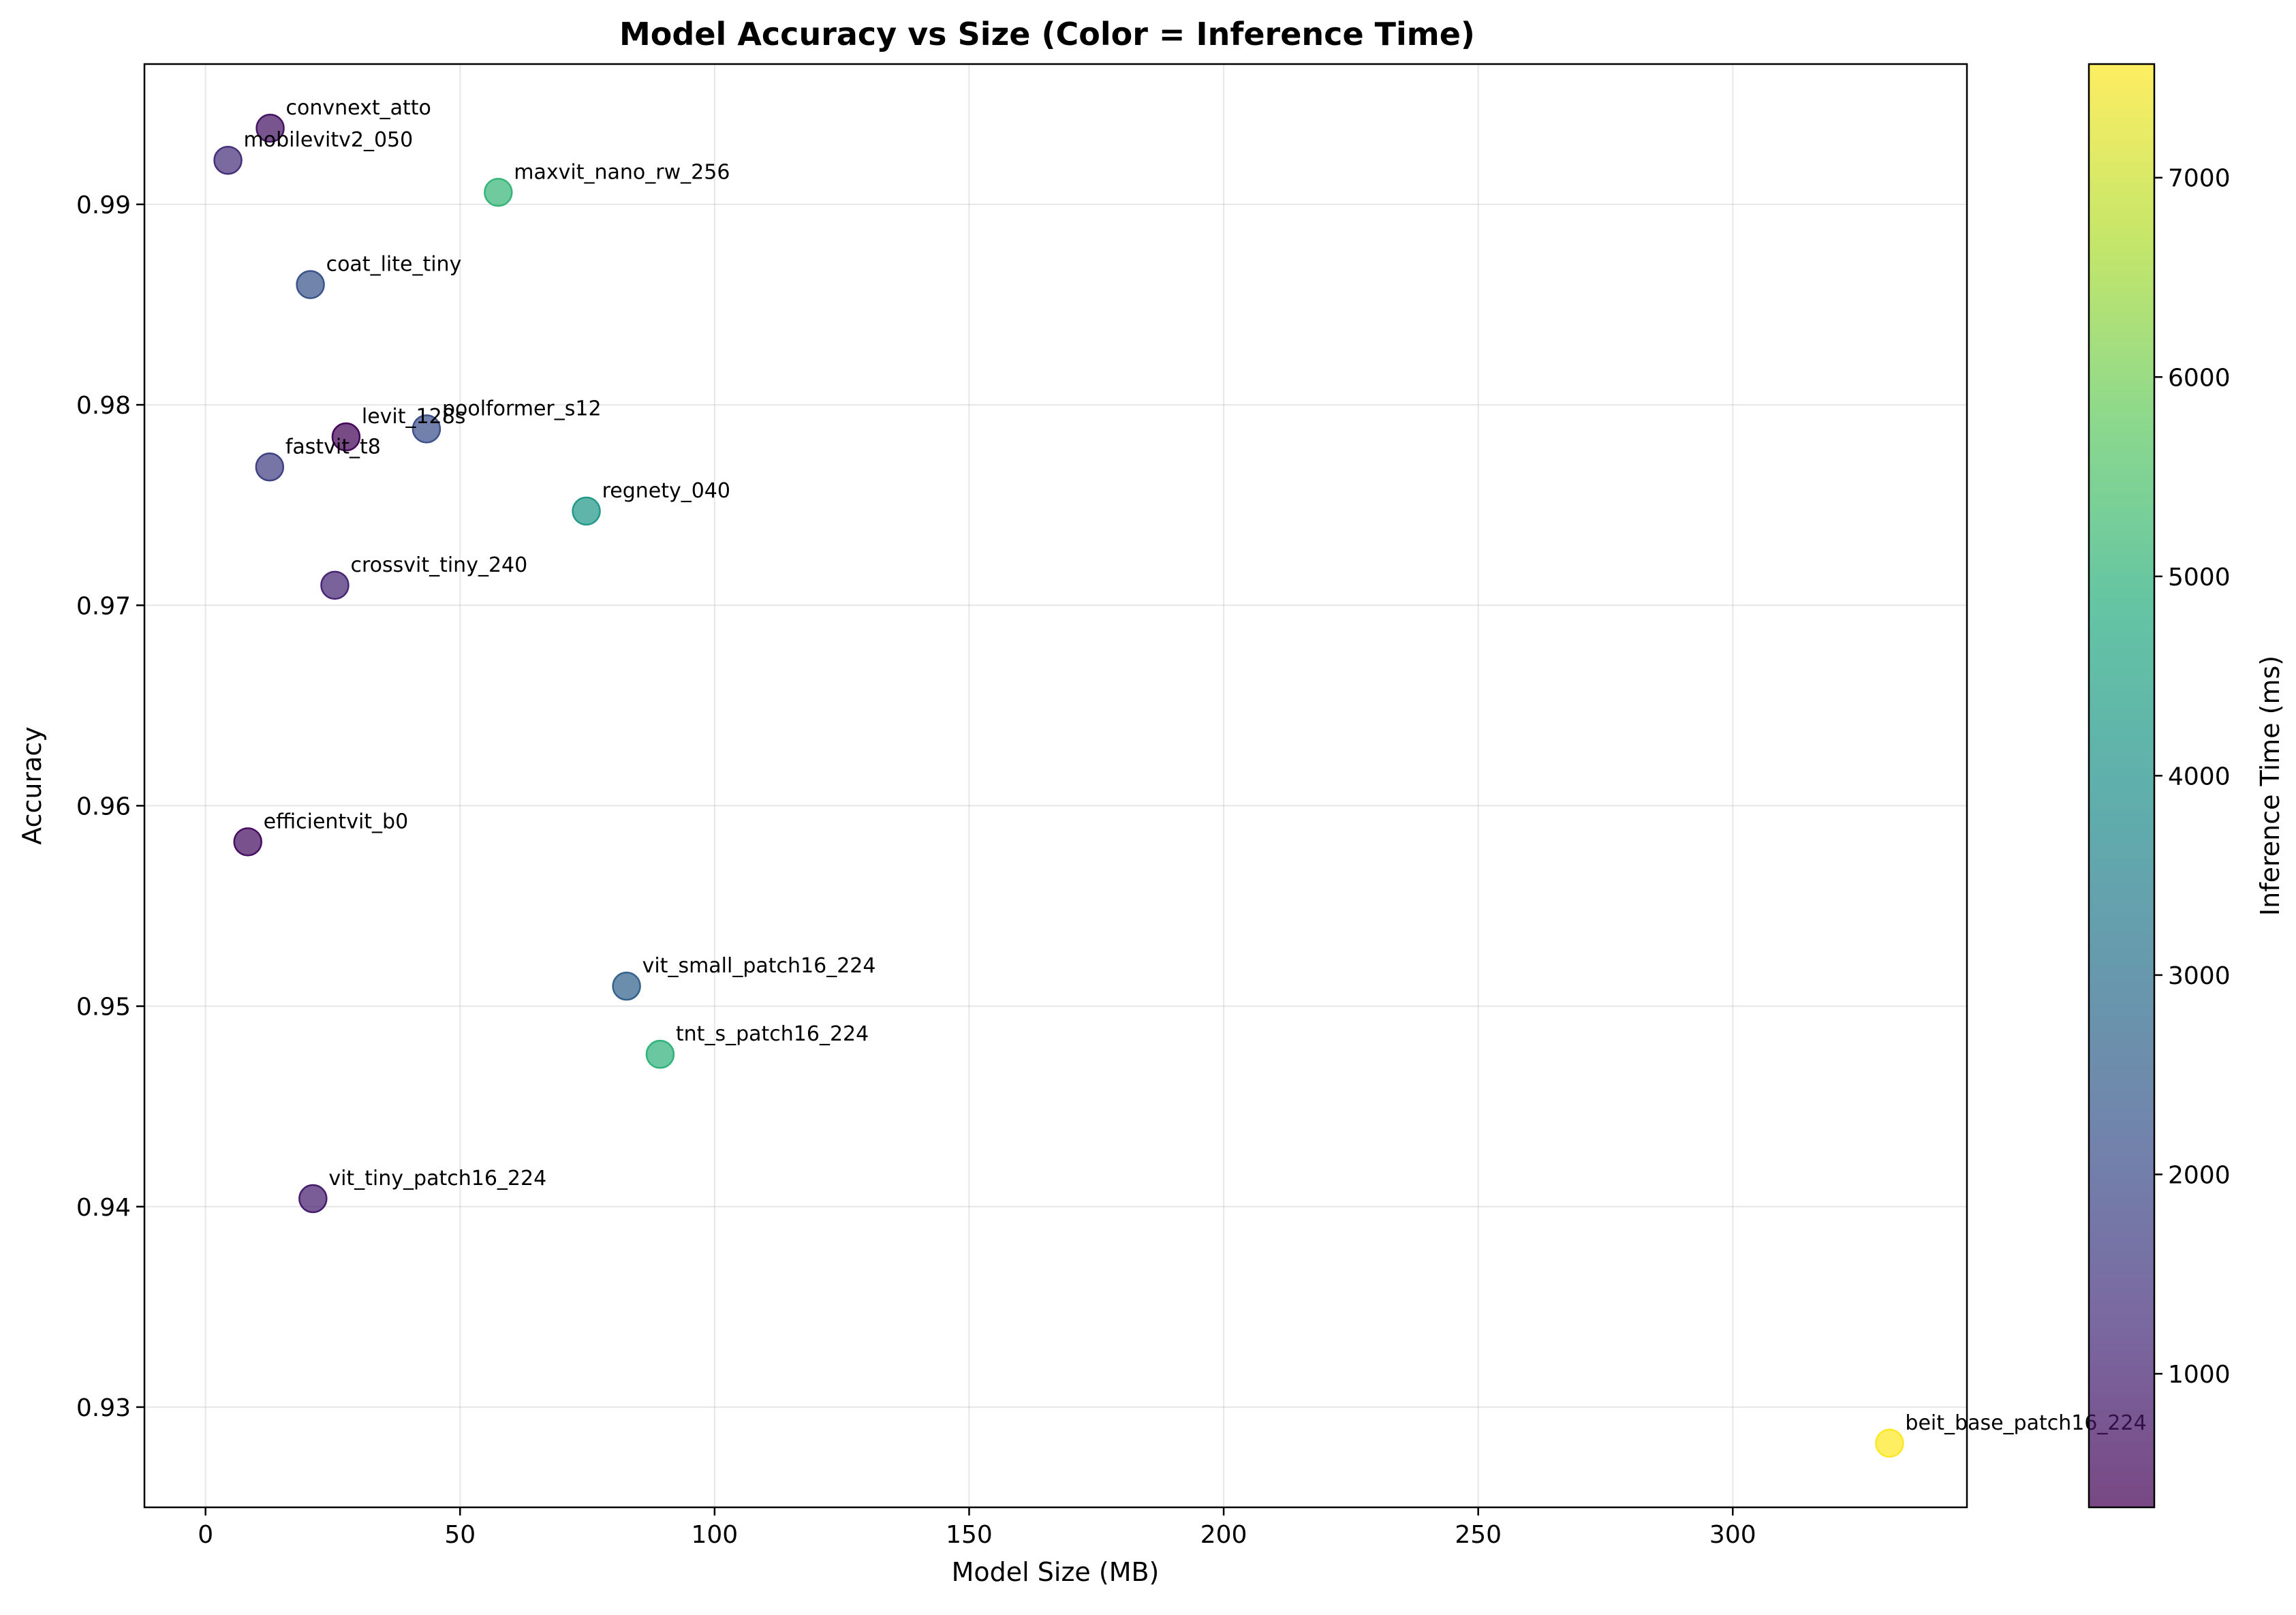 The image size is (2296, 1615). Describe the element at coordinates (394, 265) in the screenshot. I see `point-label: coat_lite_tiny` at that location.